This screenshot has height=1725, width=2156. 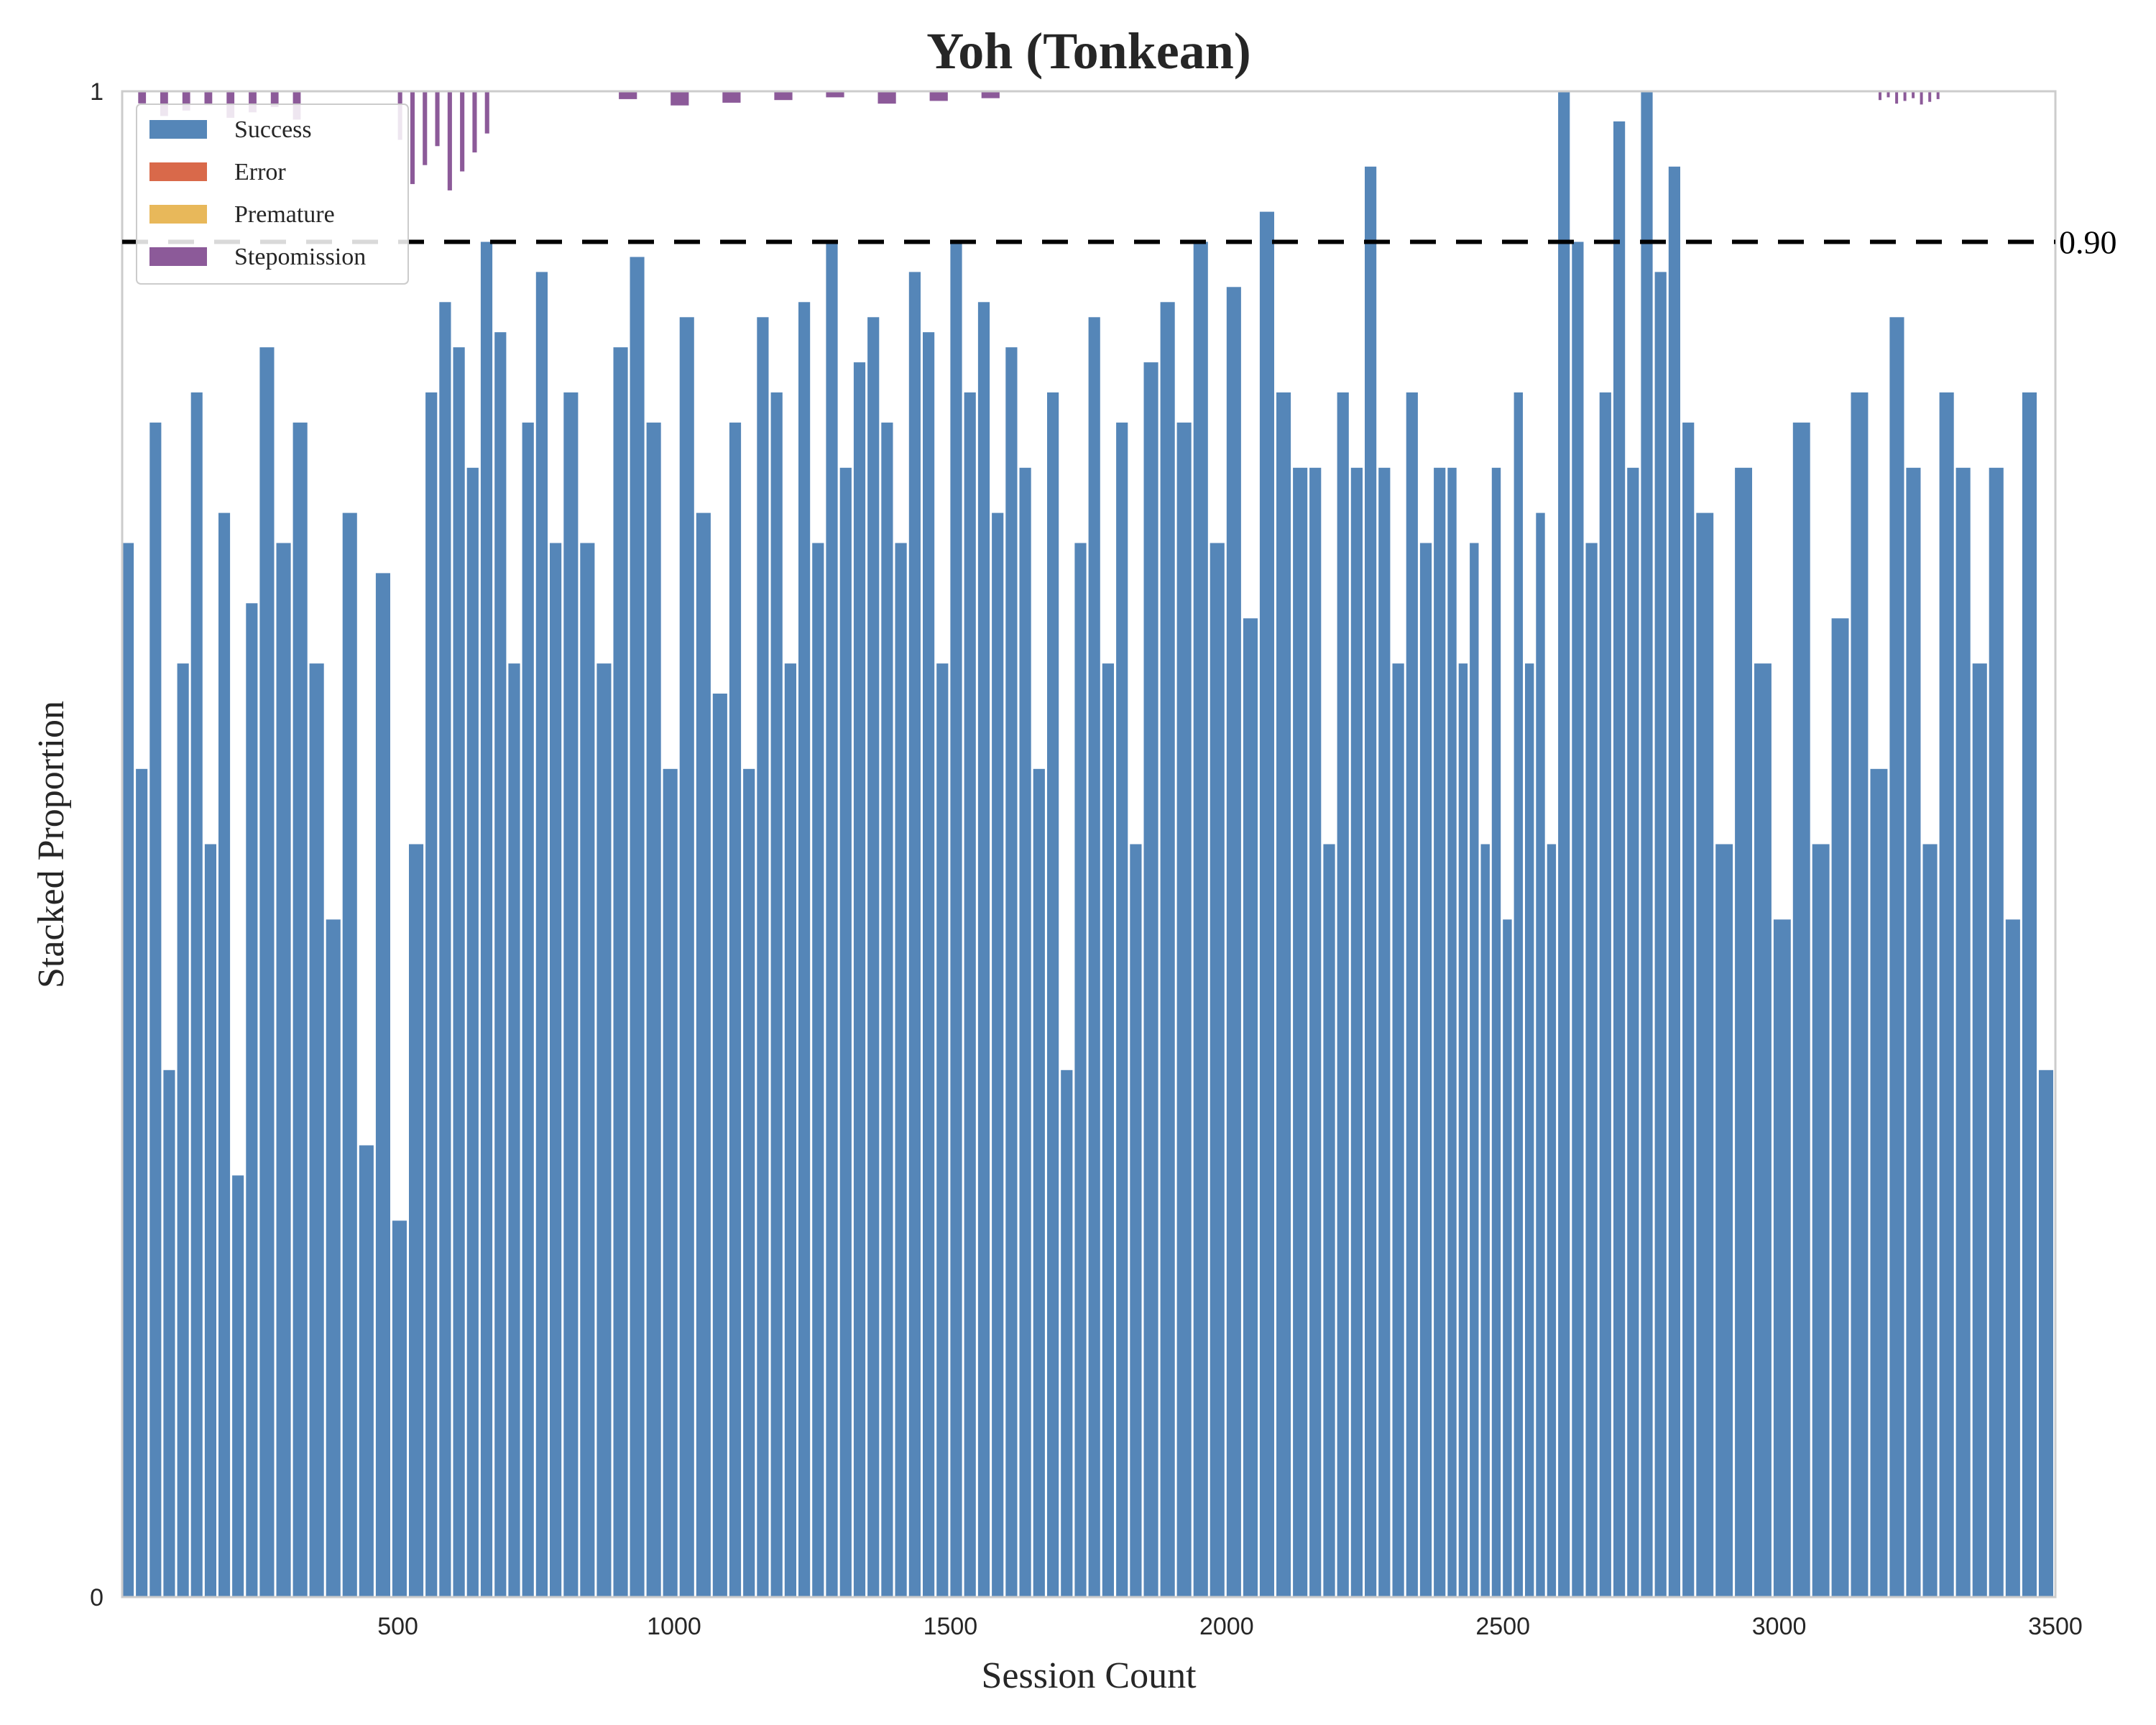 I want to click on reference-line-label: 0.90, so click(x=2088, y=242).